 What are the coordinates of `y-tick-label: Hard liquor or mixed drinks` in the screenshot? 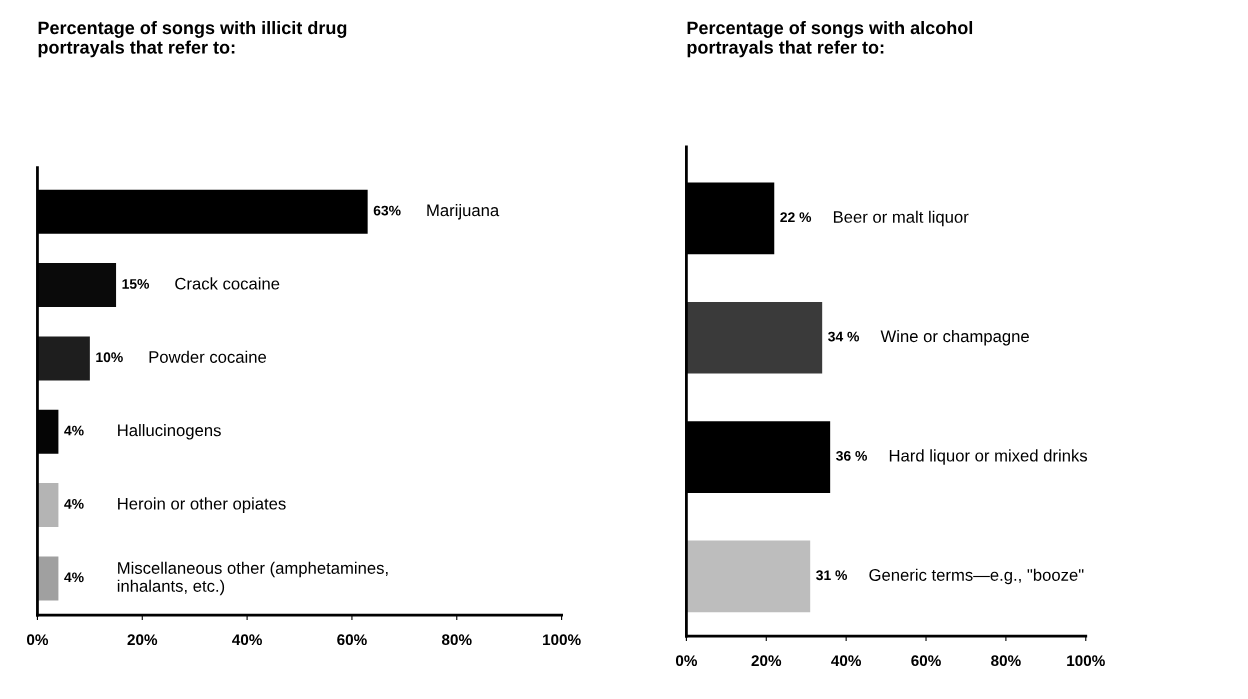 It's located at (988, 457).